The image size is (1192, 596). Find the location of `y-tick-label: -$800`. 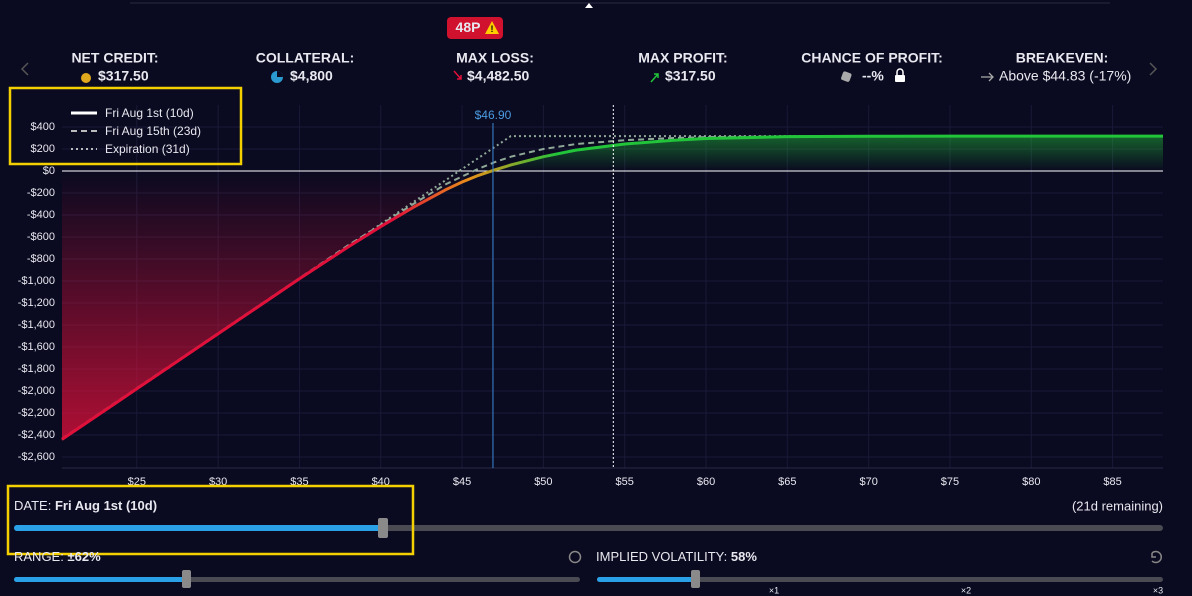

y-tick-label: -$800 is located at coordinates (41, 259).